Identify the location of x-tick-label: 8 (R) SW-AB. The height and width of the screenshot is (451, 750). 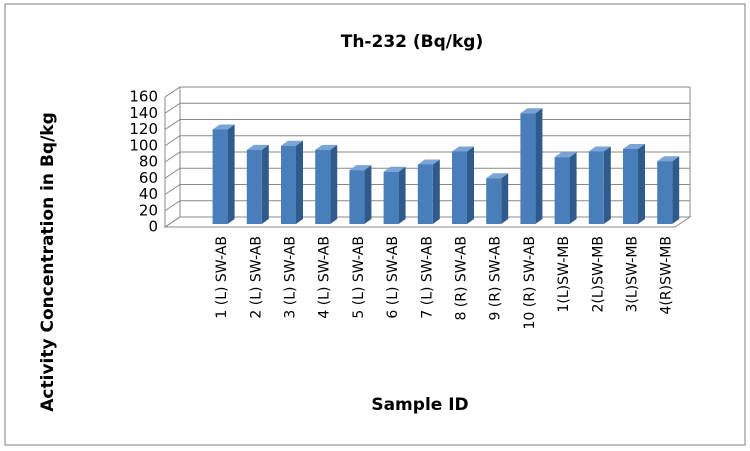
(462, 278).